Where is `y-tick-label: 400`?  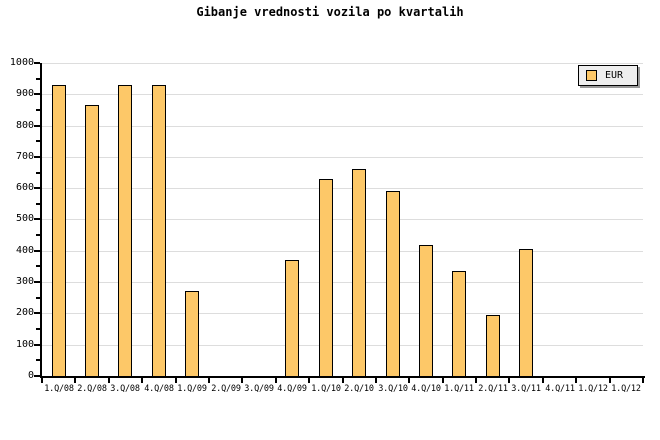 y-tick-label: 400 is located at coordinates (24, 250).